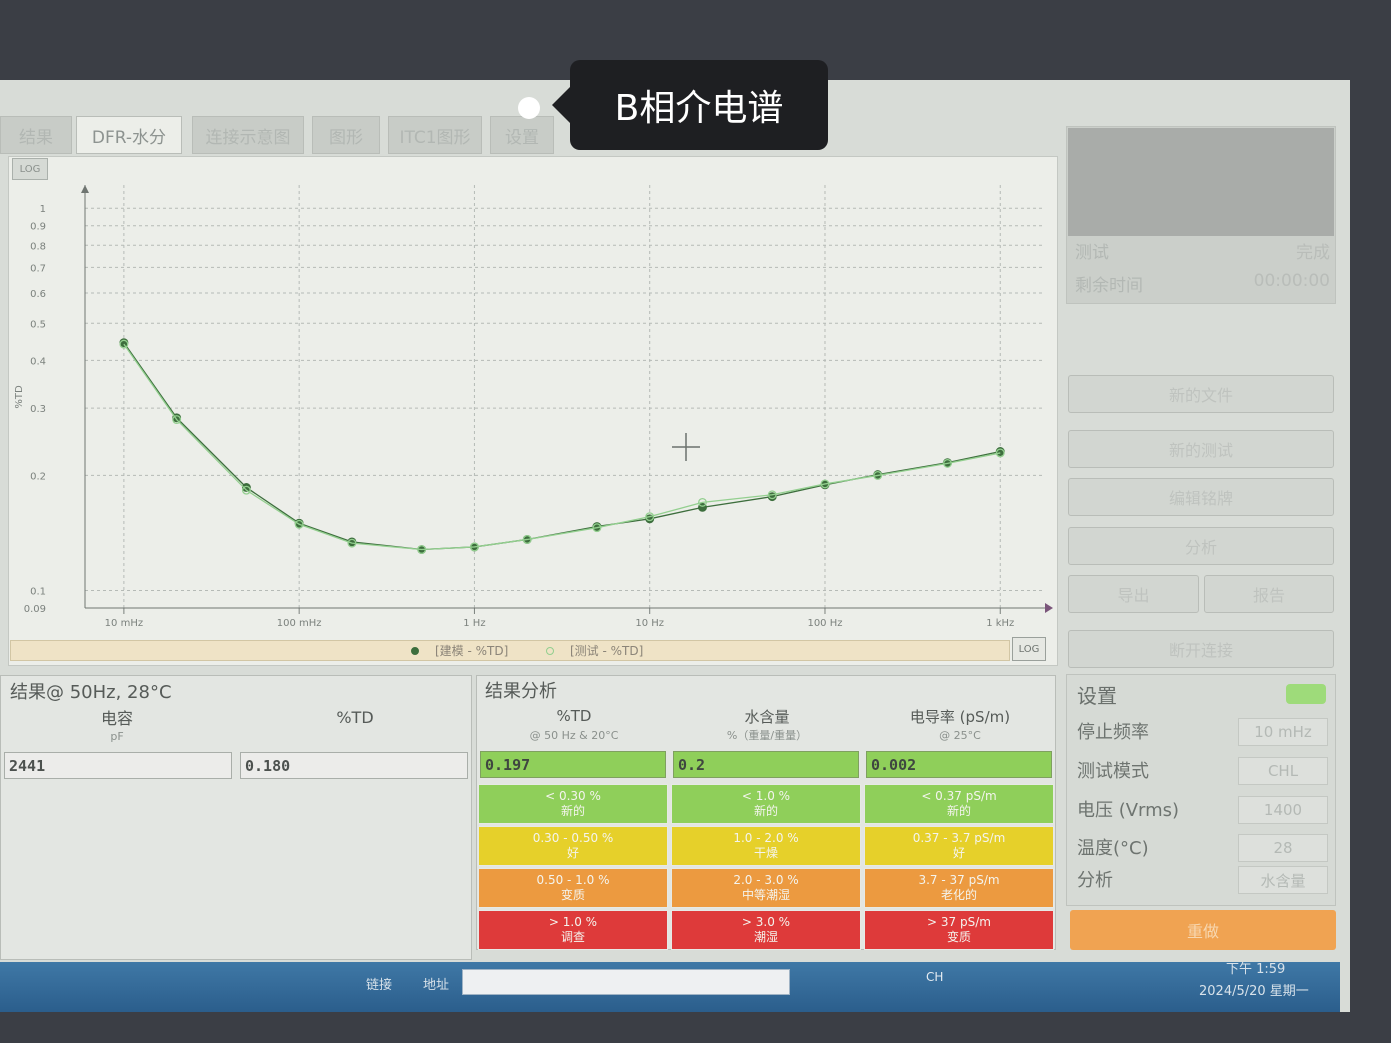  What do you see at coordinates (573, 838) in the screenshot?
I see `grade-range: 0.30 - 0.50 %` at bounding box center [573, 838].